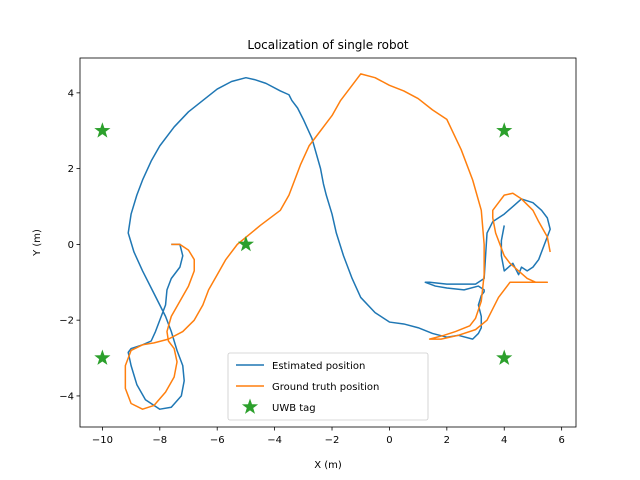 This screenshot has height=480, width=640. Describe the element at coordinates (102, 440) in the screenshot. I see `x-tick-label: −10` at that location.